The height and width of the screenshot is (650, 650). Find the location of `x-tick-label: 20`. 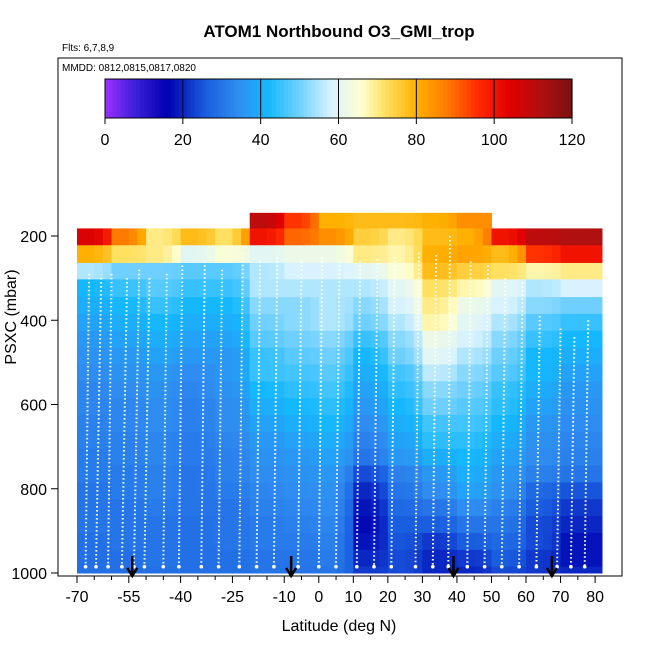

x-tick-label: 20 is located at coordinates (388, 597).